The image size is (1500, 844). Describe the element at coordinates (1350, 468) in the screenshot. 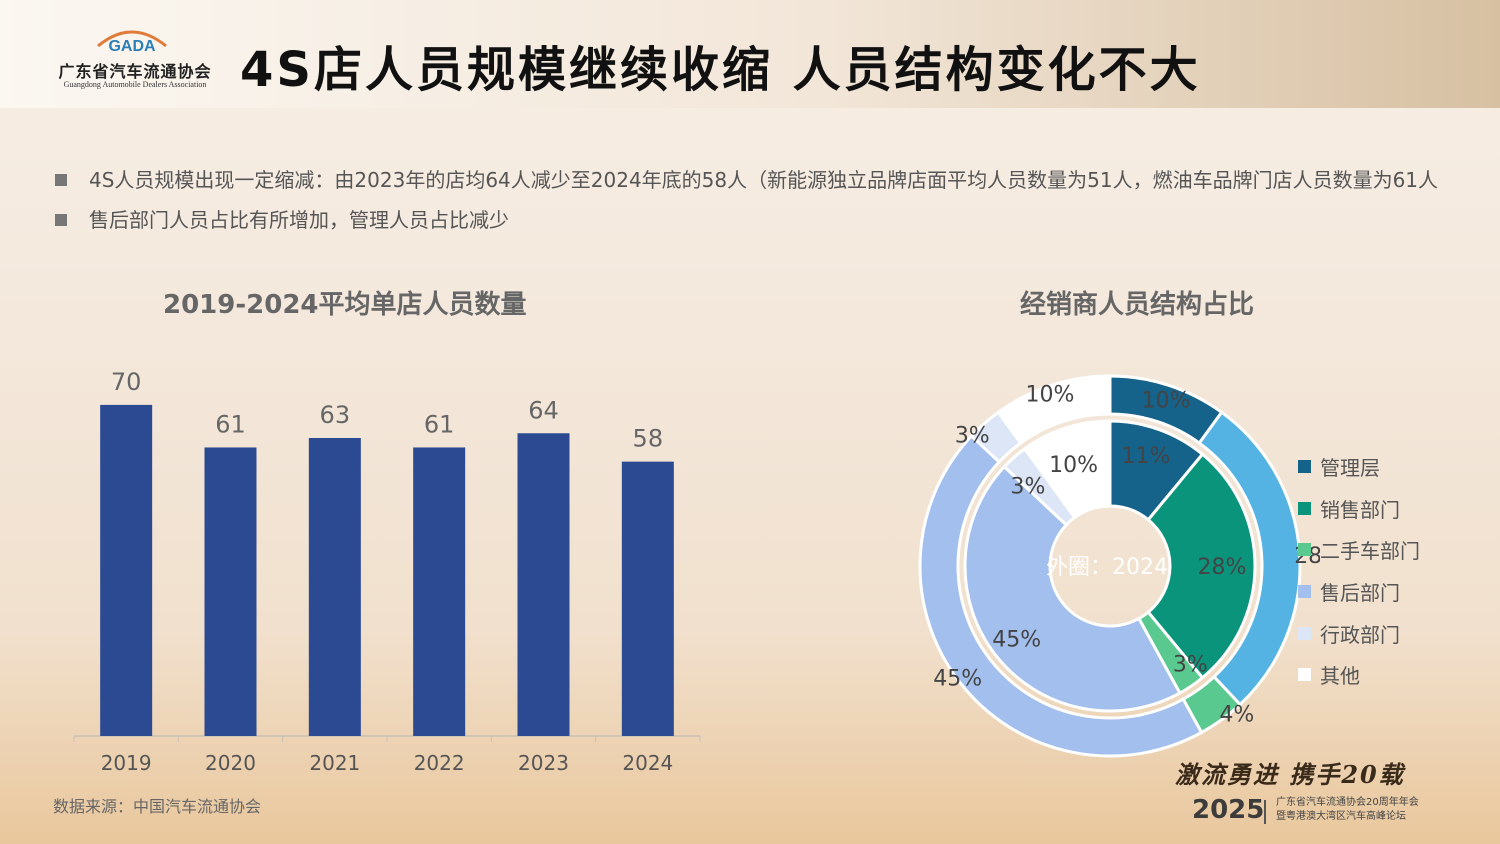

I see `legend-label: 管理层` at that location.